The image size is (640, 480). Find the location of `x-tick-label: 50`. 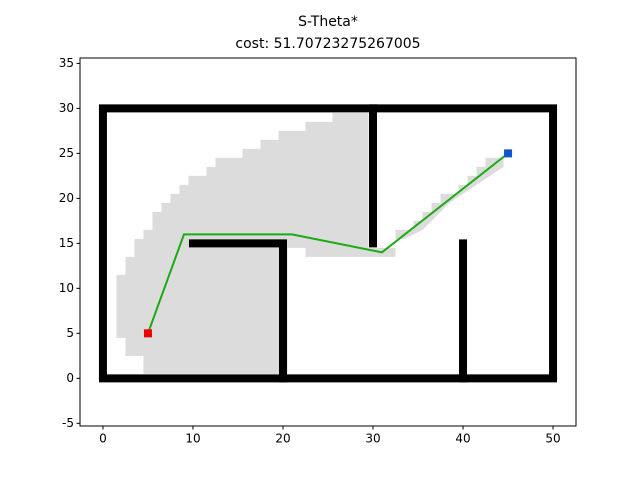

x-tick-label: 50 is located at coordinates (552, 439).